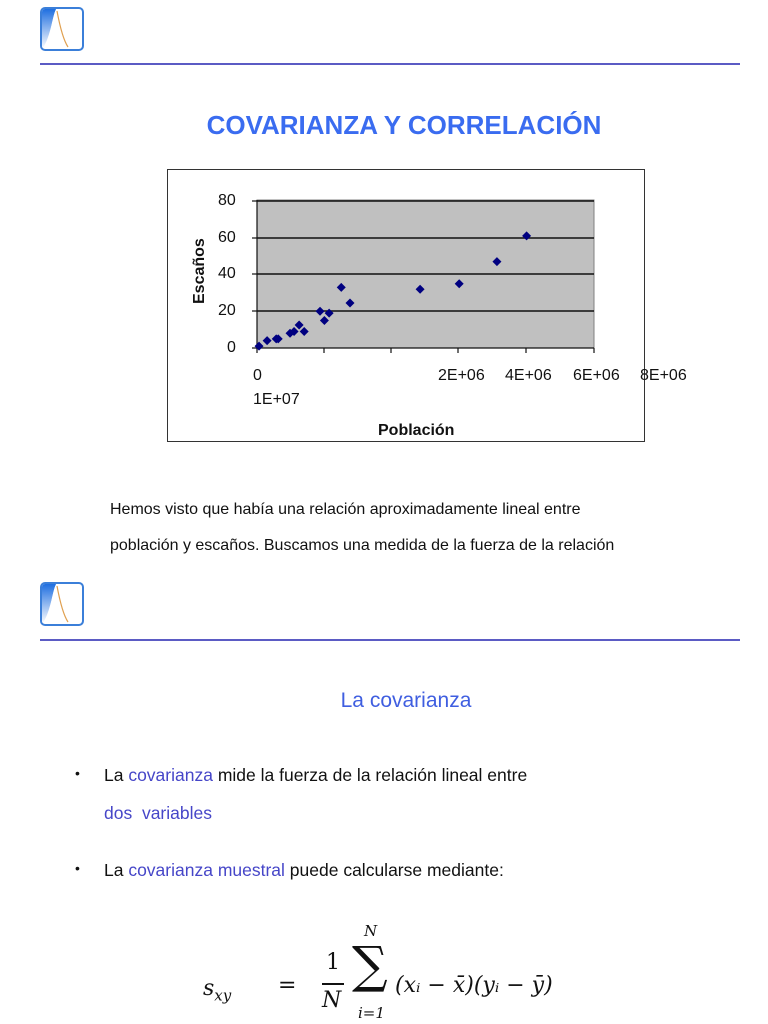 This screenshot has height=1024, width=768. What do you see at coordinates (158, 813) in the screenshot?
I see `bullet-text-highlight: dos variables` at bounding box center [158, 813].